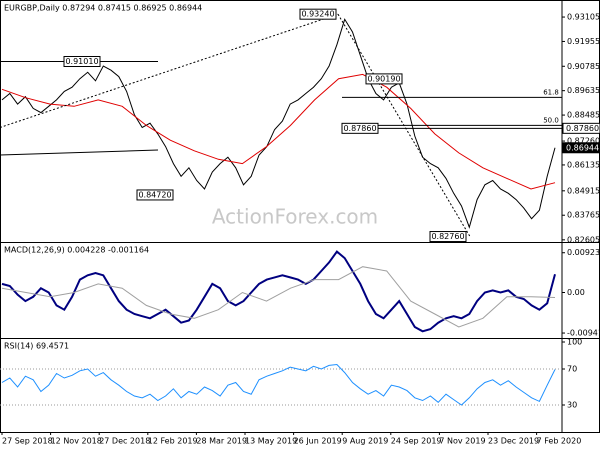 The width and height of the screenshot is (600, 450). I want to click on price-box-label: 0.86944, so click(582, 147).